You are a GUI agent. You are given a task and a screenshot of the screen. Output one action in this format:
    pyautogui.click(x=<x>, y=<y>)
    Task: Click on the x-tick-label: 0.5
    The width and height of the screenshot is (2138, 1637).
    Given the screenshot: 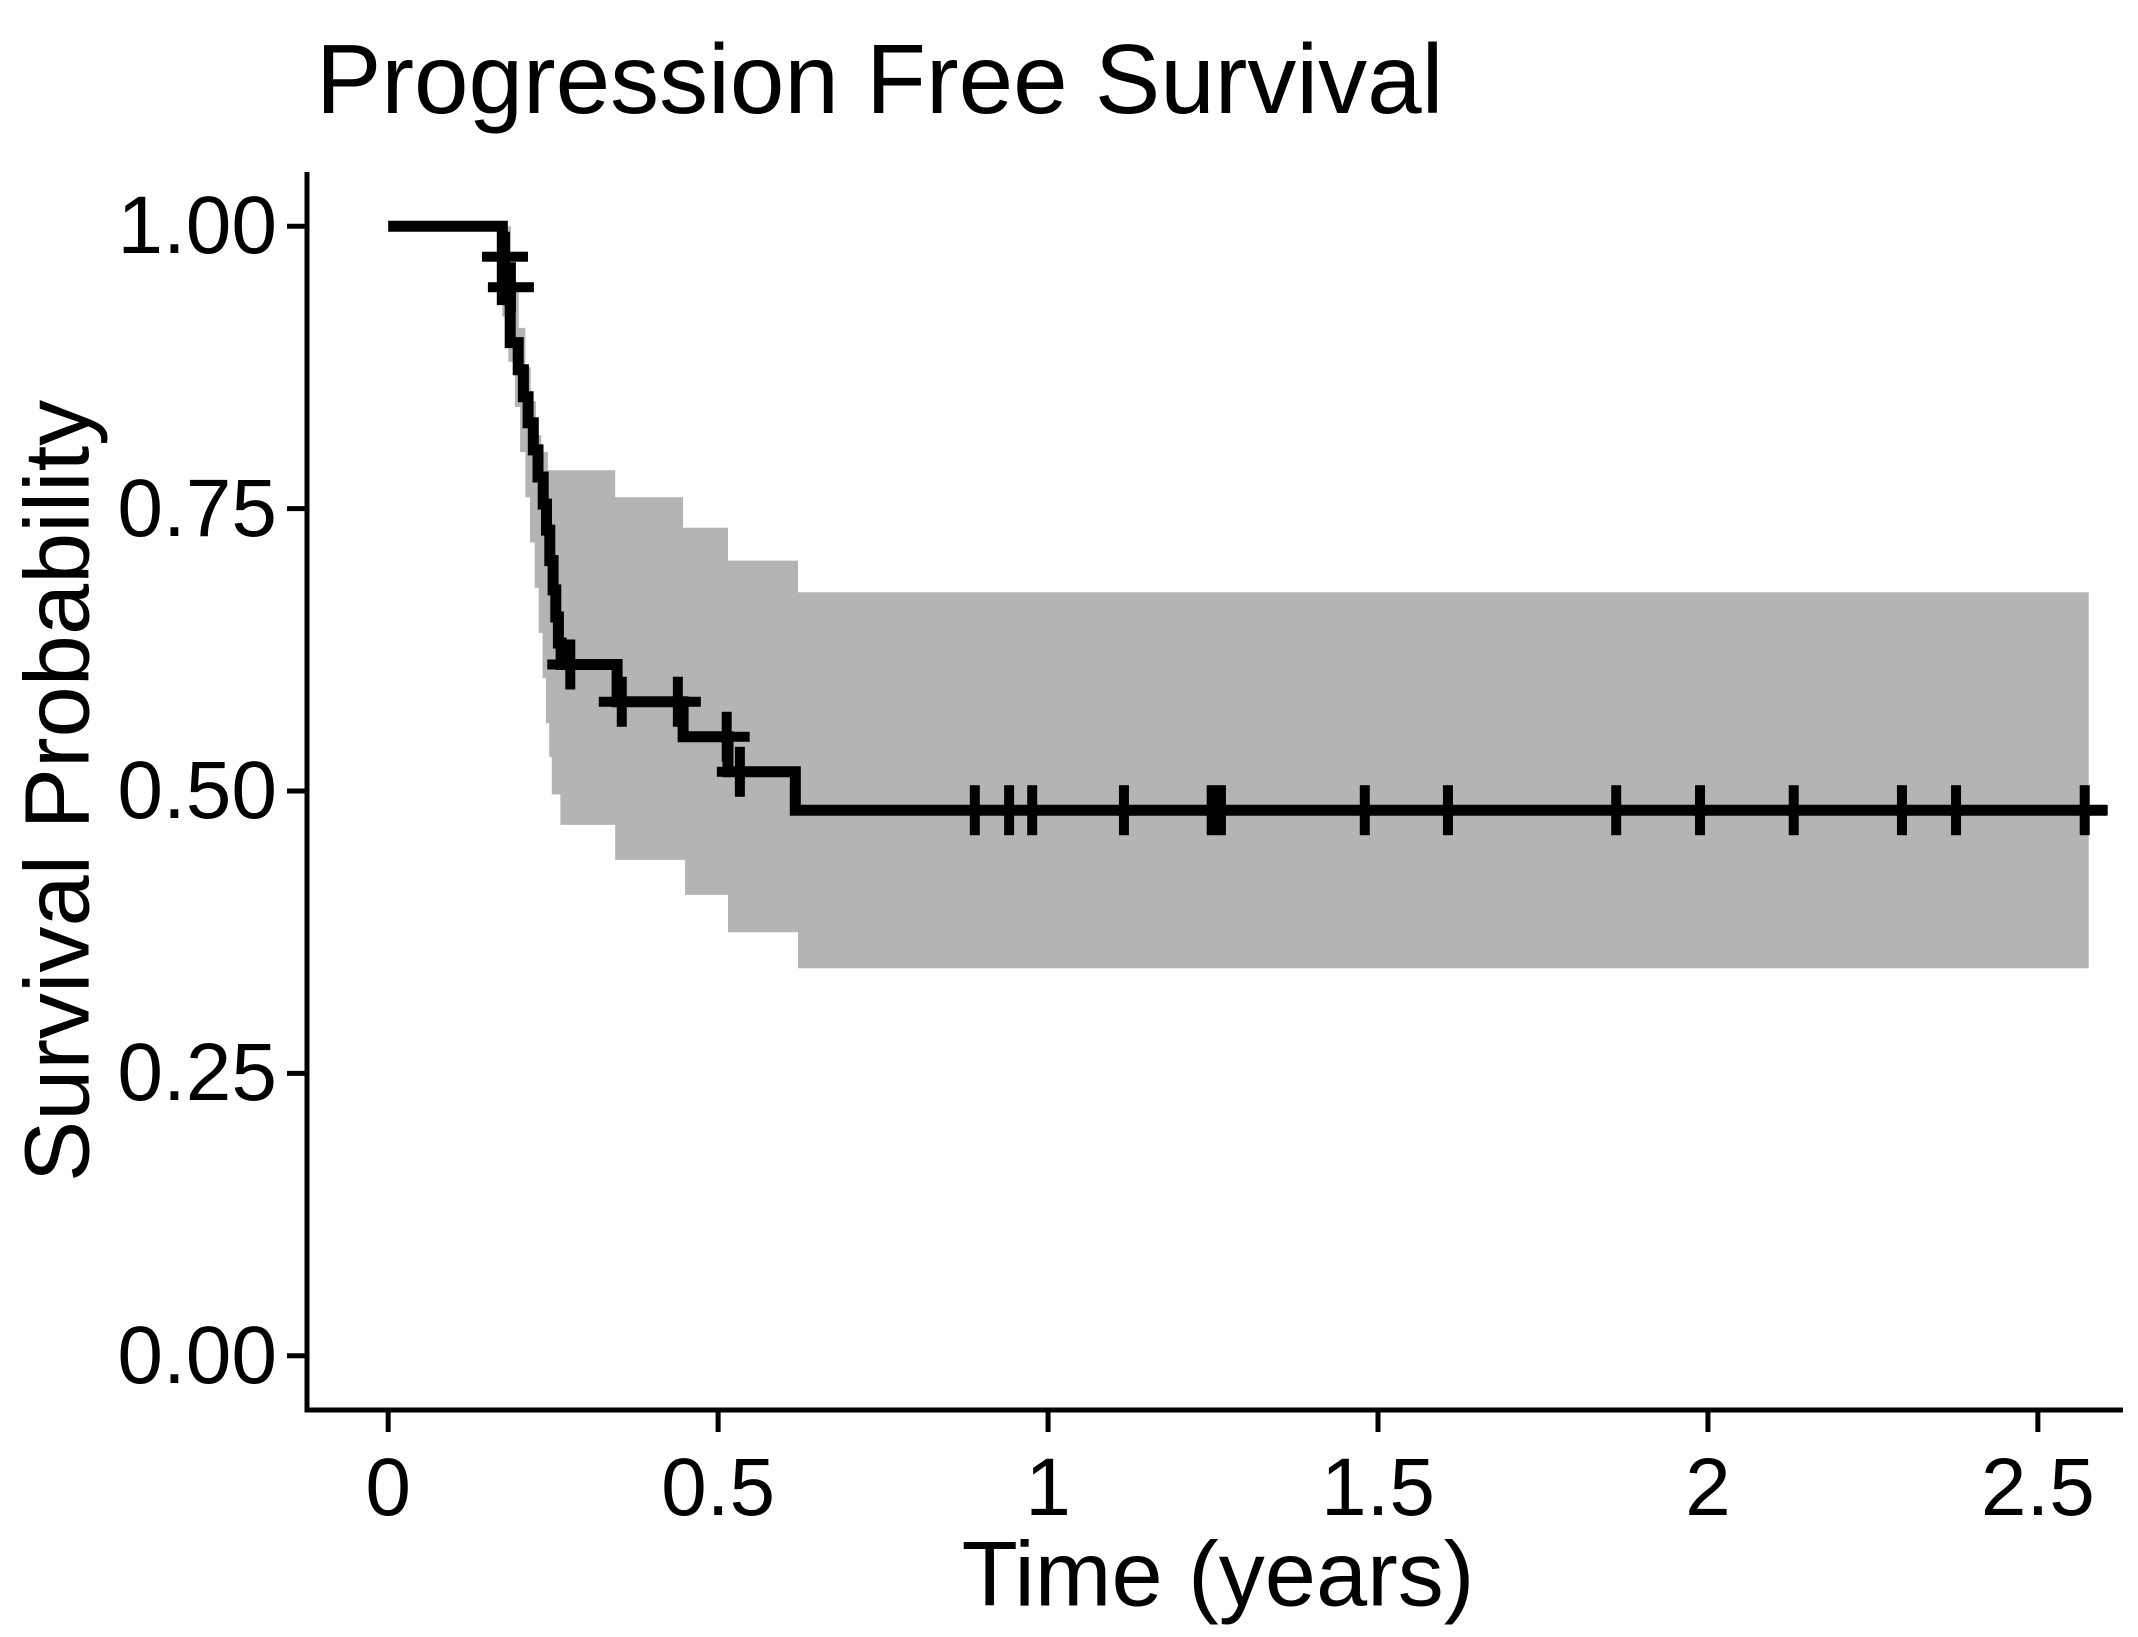 What is the action you would take?
    pyautogui.click(x=718, y=1487)
    